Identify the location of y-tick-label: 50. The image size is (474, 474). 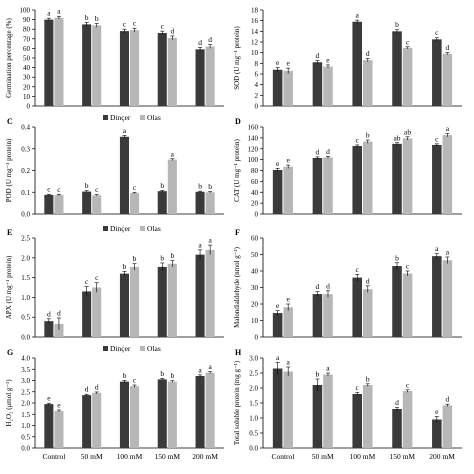
(27, 59).